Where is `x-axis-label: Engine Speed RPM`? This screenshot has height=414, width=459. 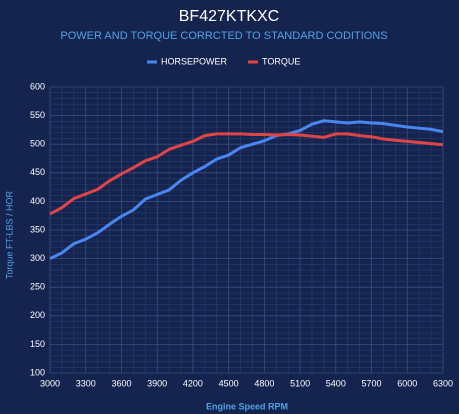 x-axis-label: Engine Speed RPM is located at coordinates (247, 406).